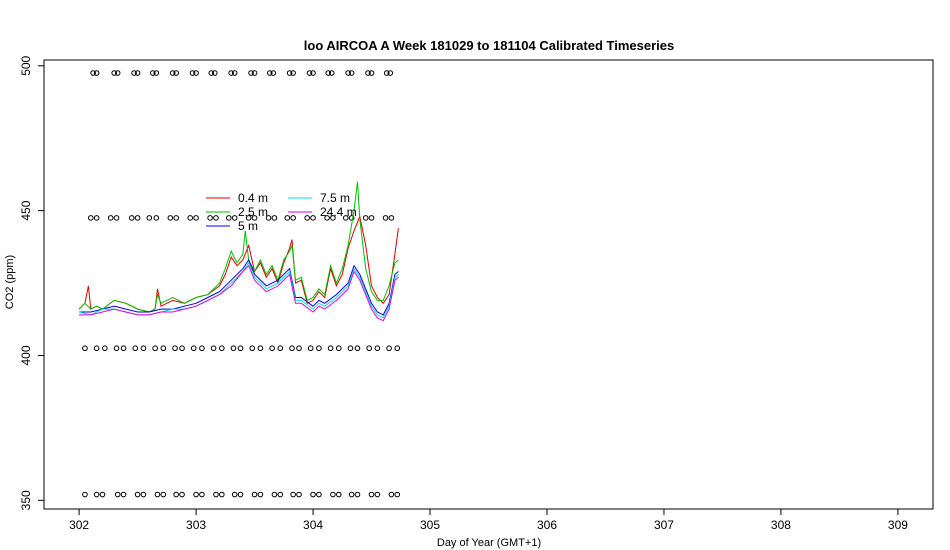 This screenshot has height=550, width=950. What do you see at coordinates (281, 212) in the screenshot?
I see `legend: 0.4 m2.5 m5 m 7.5 m24.4 m` at bounding box center [281, 212].